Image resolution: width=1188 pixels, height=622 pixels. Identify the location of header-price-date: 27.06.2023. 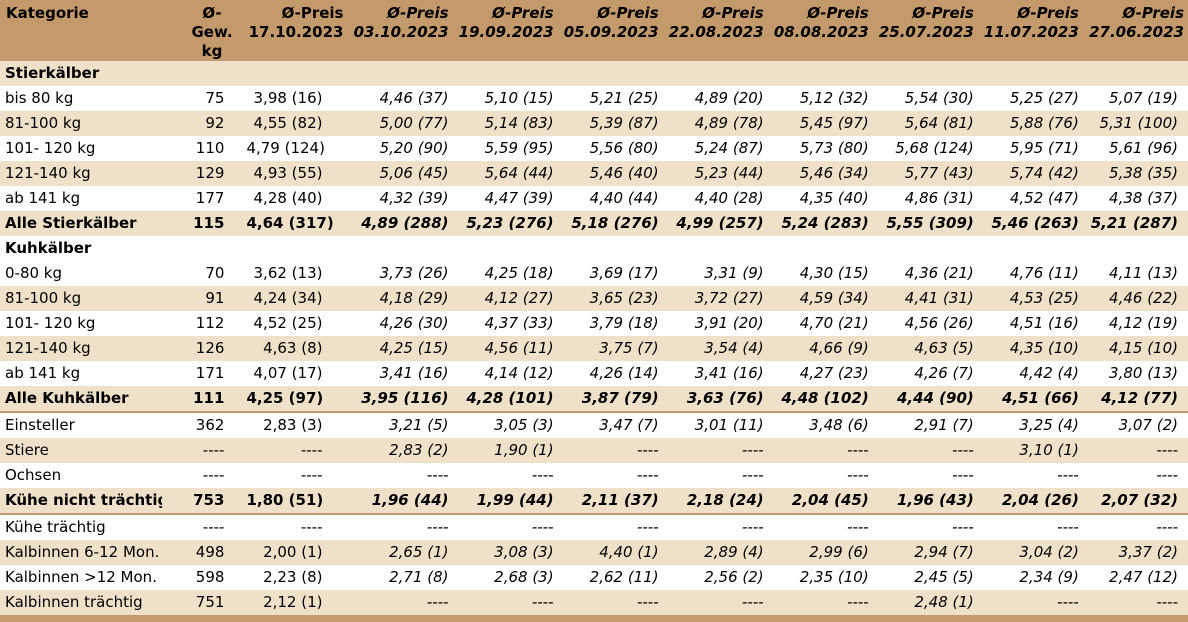
(1136, 32).